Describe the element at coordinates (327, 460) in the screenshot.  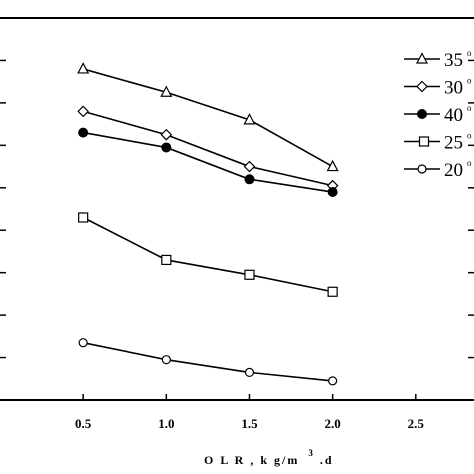
I see `x-axis-title-tail: .d` at that location.